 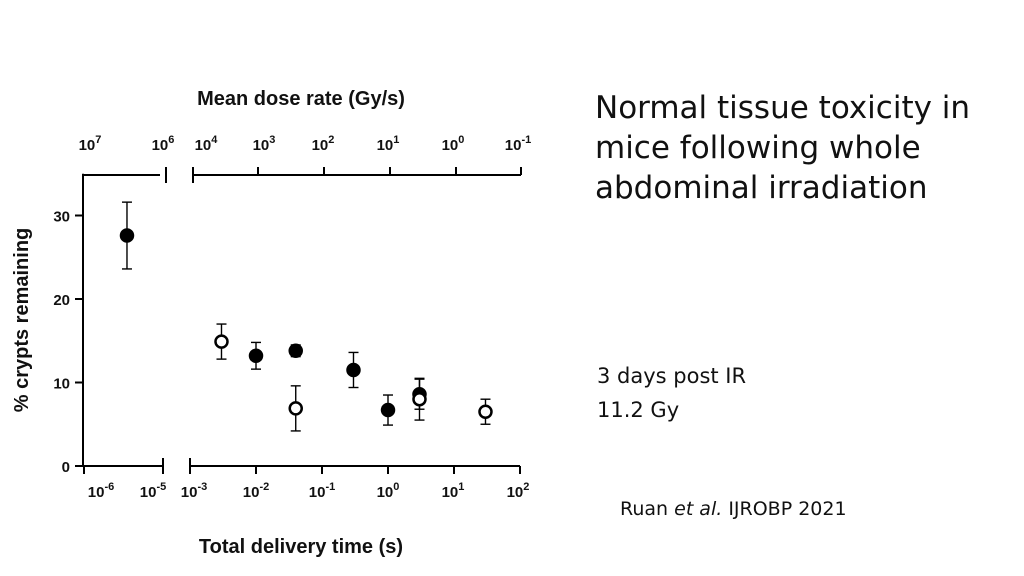 I want to click on top-tick-label: 10⁴, so click(x=207, y=144).